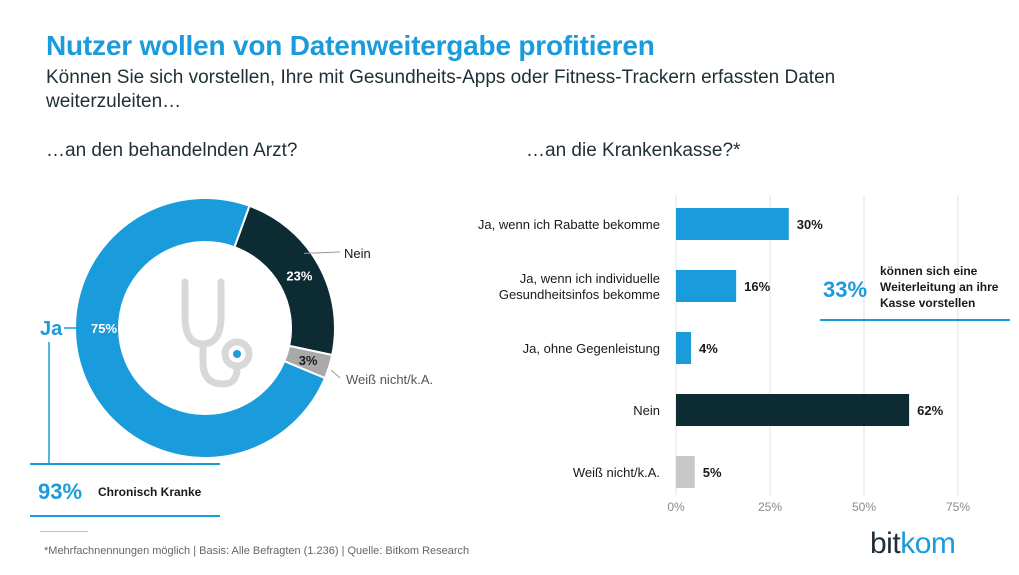 This screenshot has height=575, width=1019. I want to click on bar-category-line: Weiß nicht/k.A., so click(616, 472).